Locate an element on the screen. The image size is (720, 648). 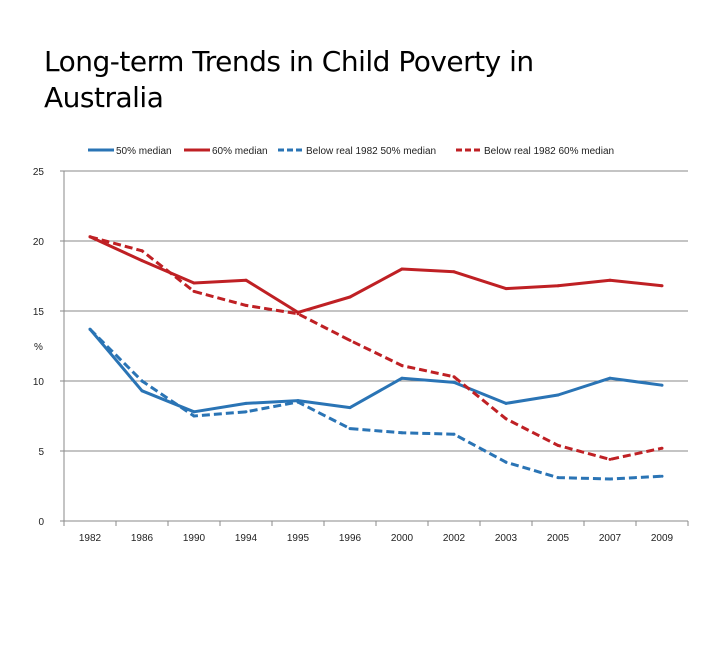
x-tick-label: 1996 is located at coordinates (350, 538).